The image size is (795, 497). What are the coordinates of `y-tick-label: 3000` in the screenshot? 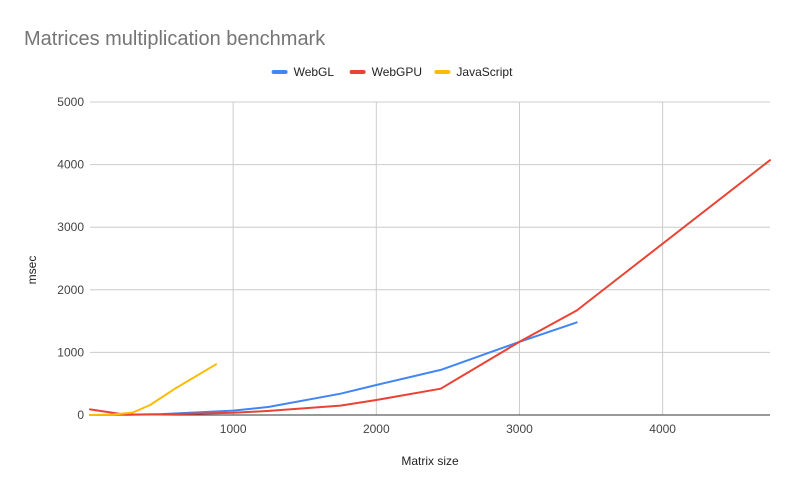 It's located at (70, 227).